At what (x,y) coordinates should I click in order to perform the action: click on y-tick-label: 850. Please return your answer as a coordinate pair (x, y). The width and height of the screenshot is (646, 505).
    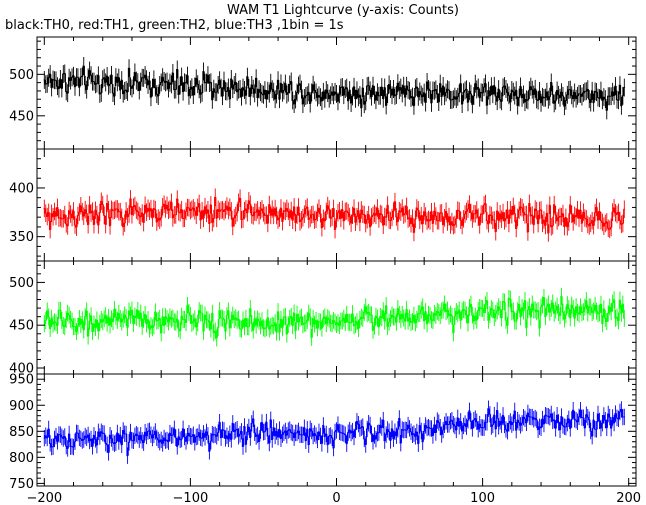
    Looking at the image, I should click on (21, 432).